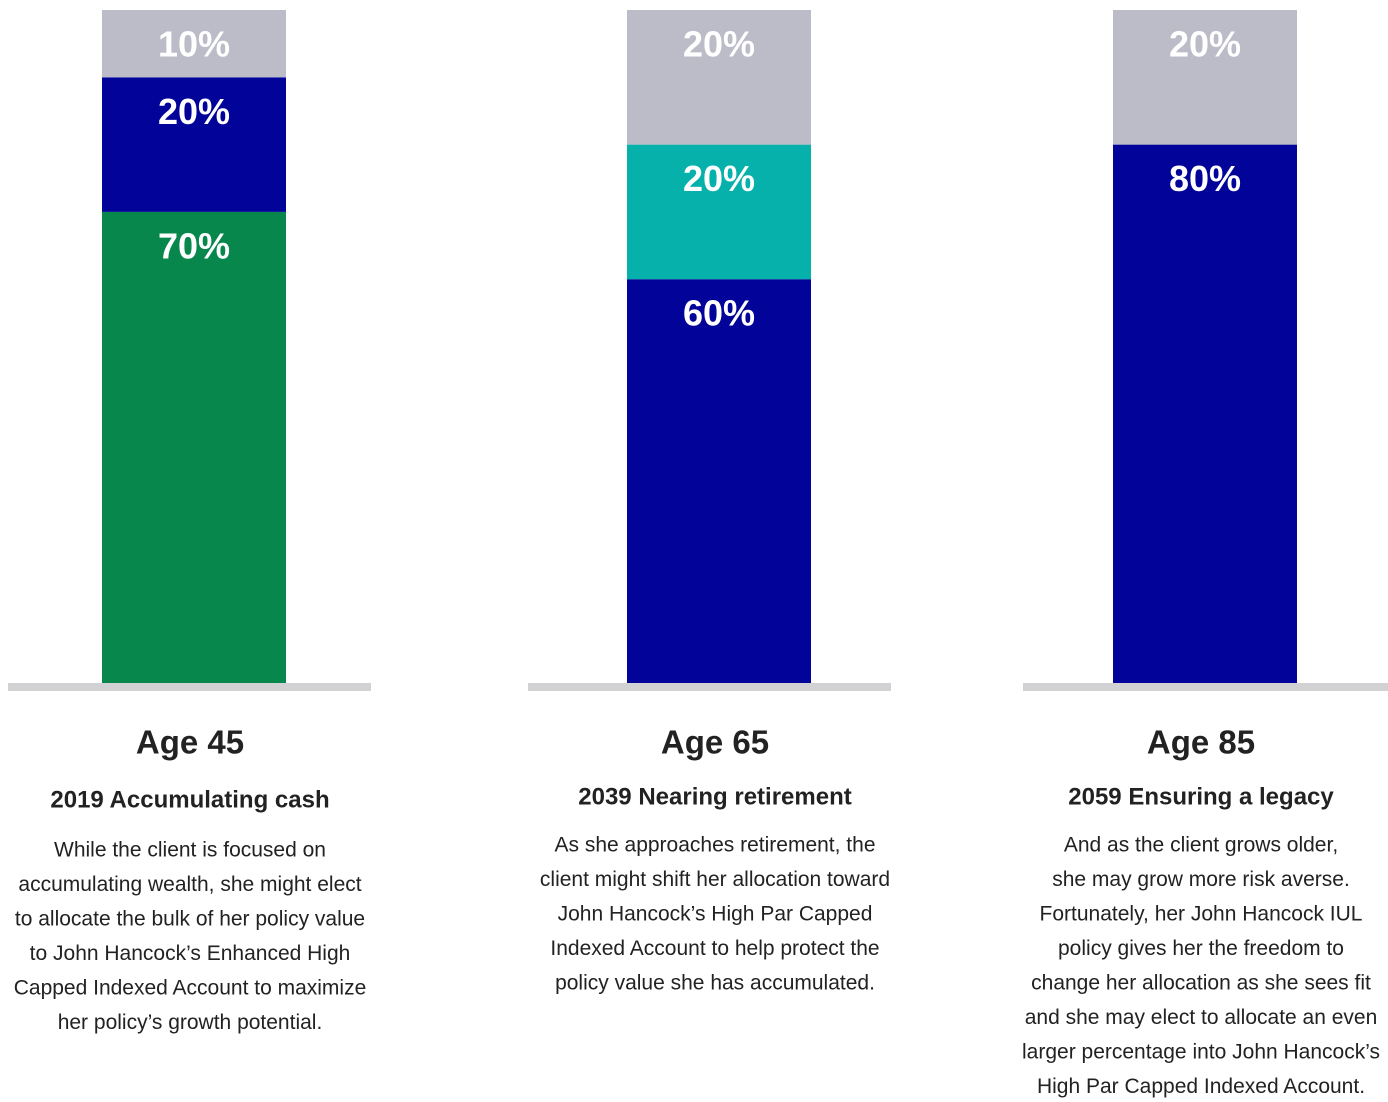 Image resolution: width=1388 pixels, height=1102 pixels. I want to click on description-line: High Par Capped Indexed Account., so click(1201, 1086).